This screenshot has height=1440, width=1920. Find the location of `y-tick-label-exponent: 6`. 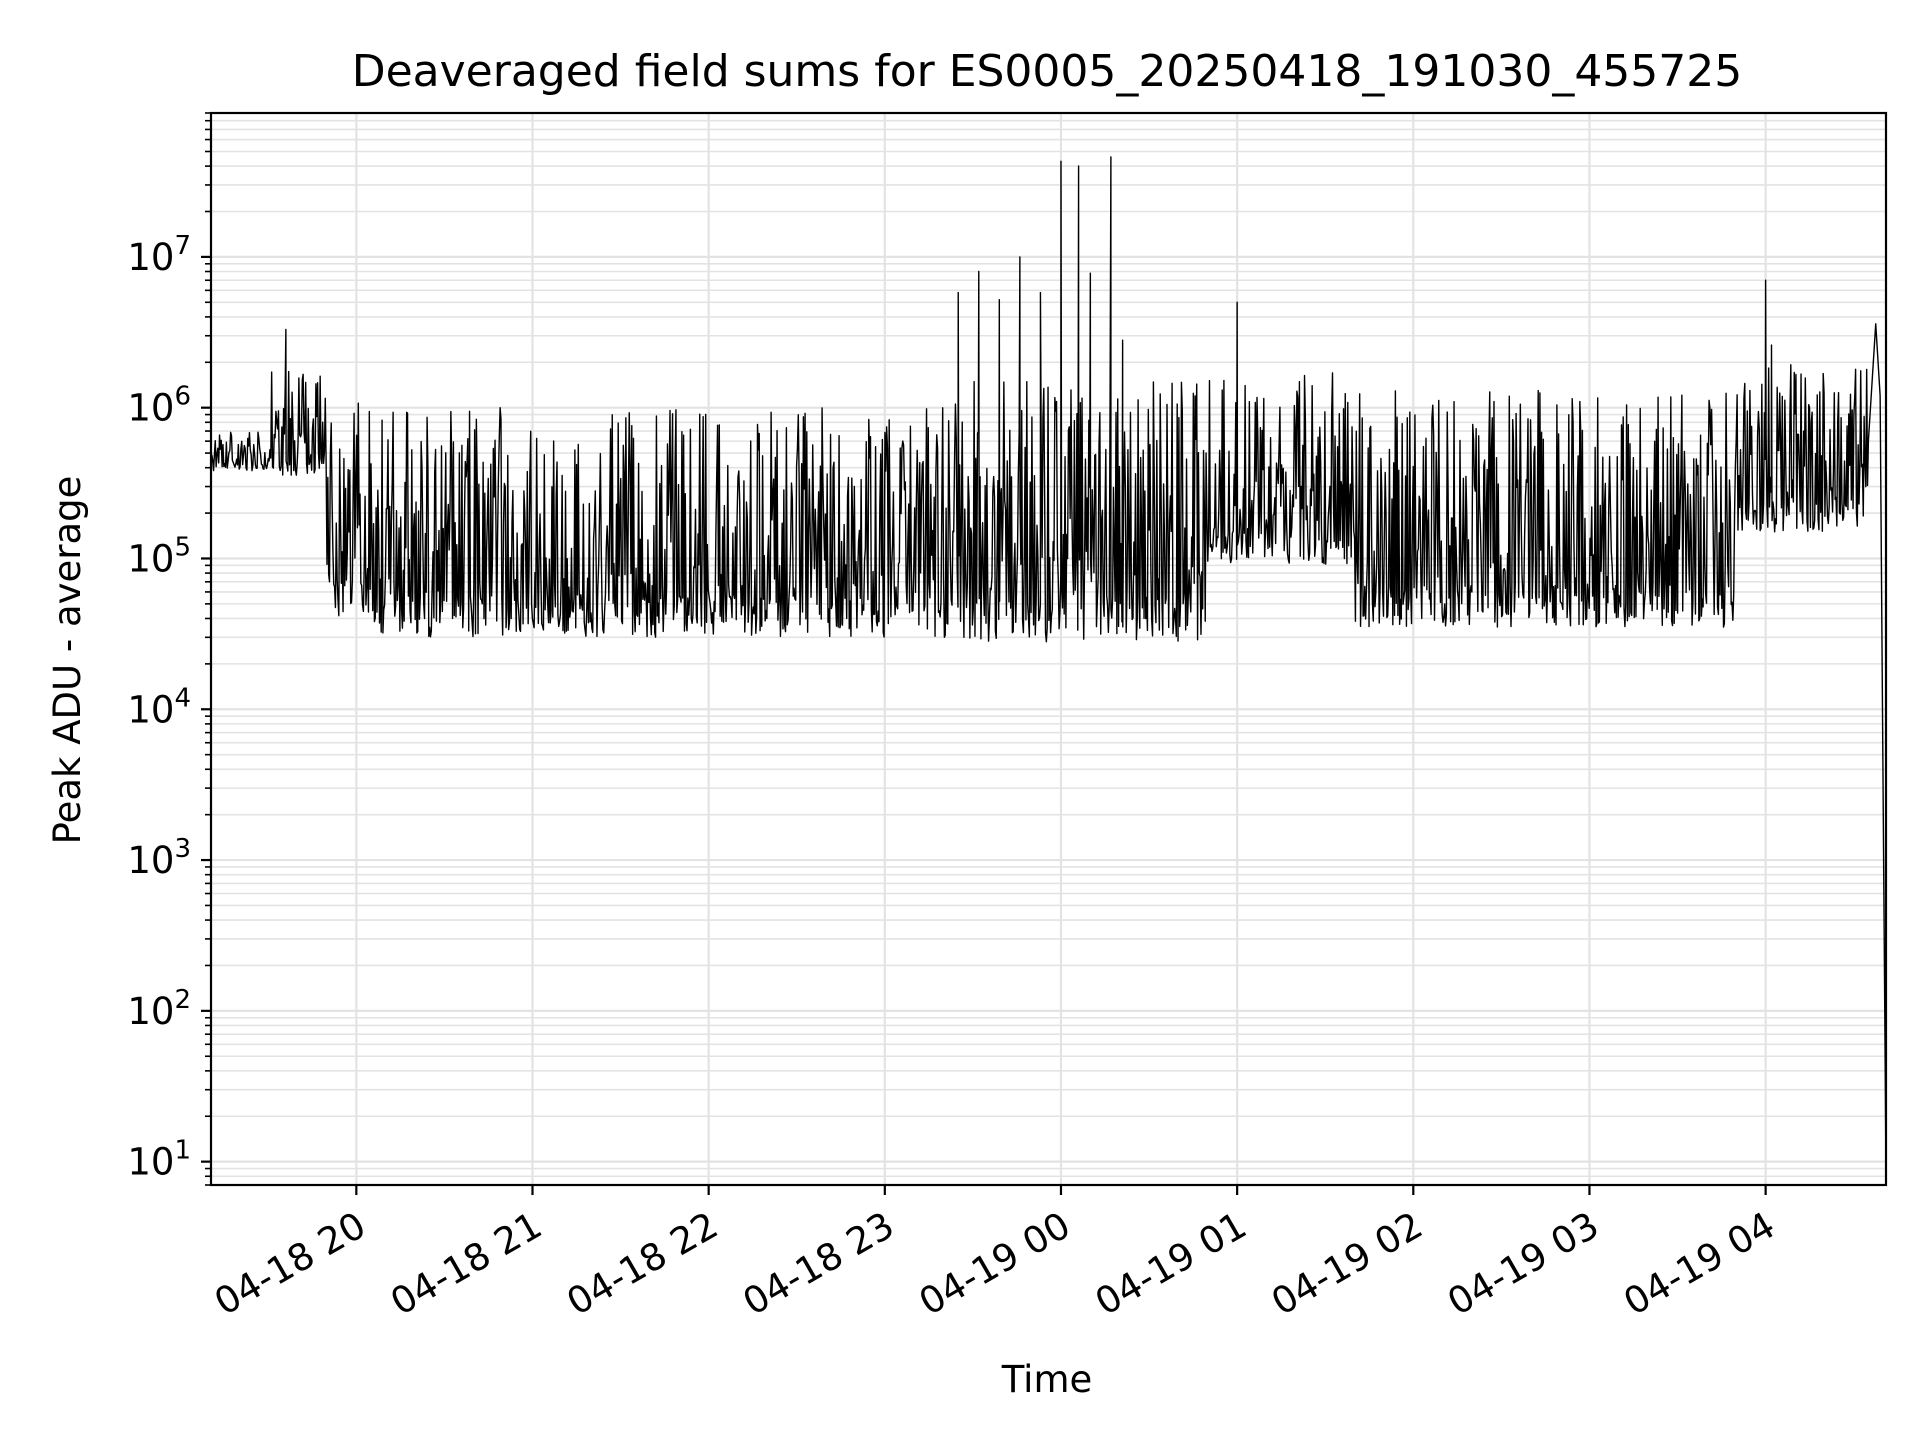

y-tick-label-exponent: 6 is located at coordinates (182, 397).